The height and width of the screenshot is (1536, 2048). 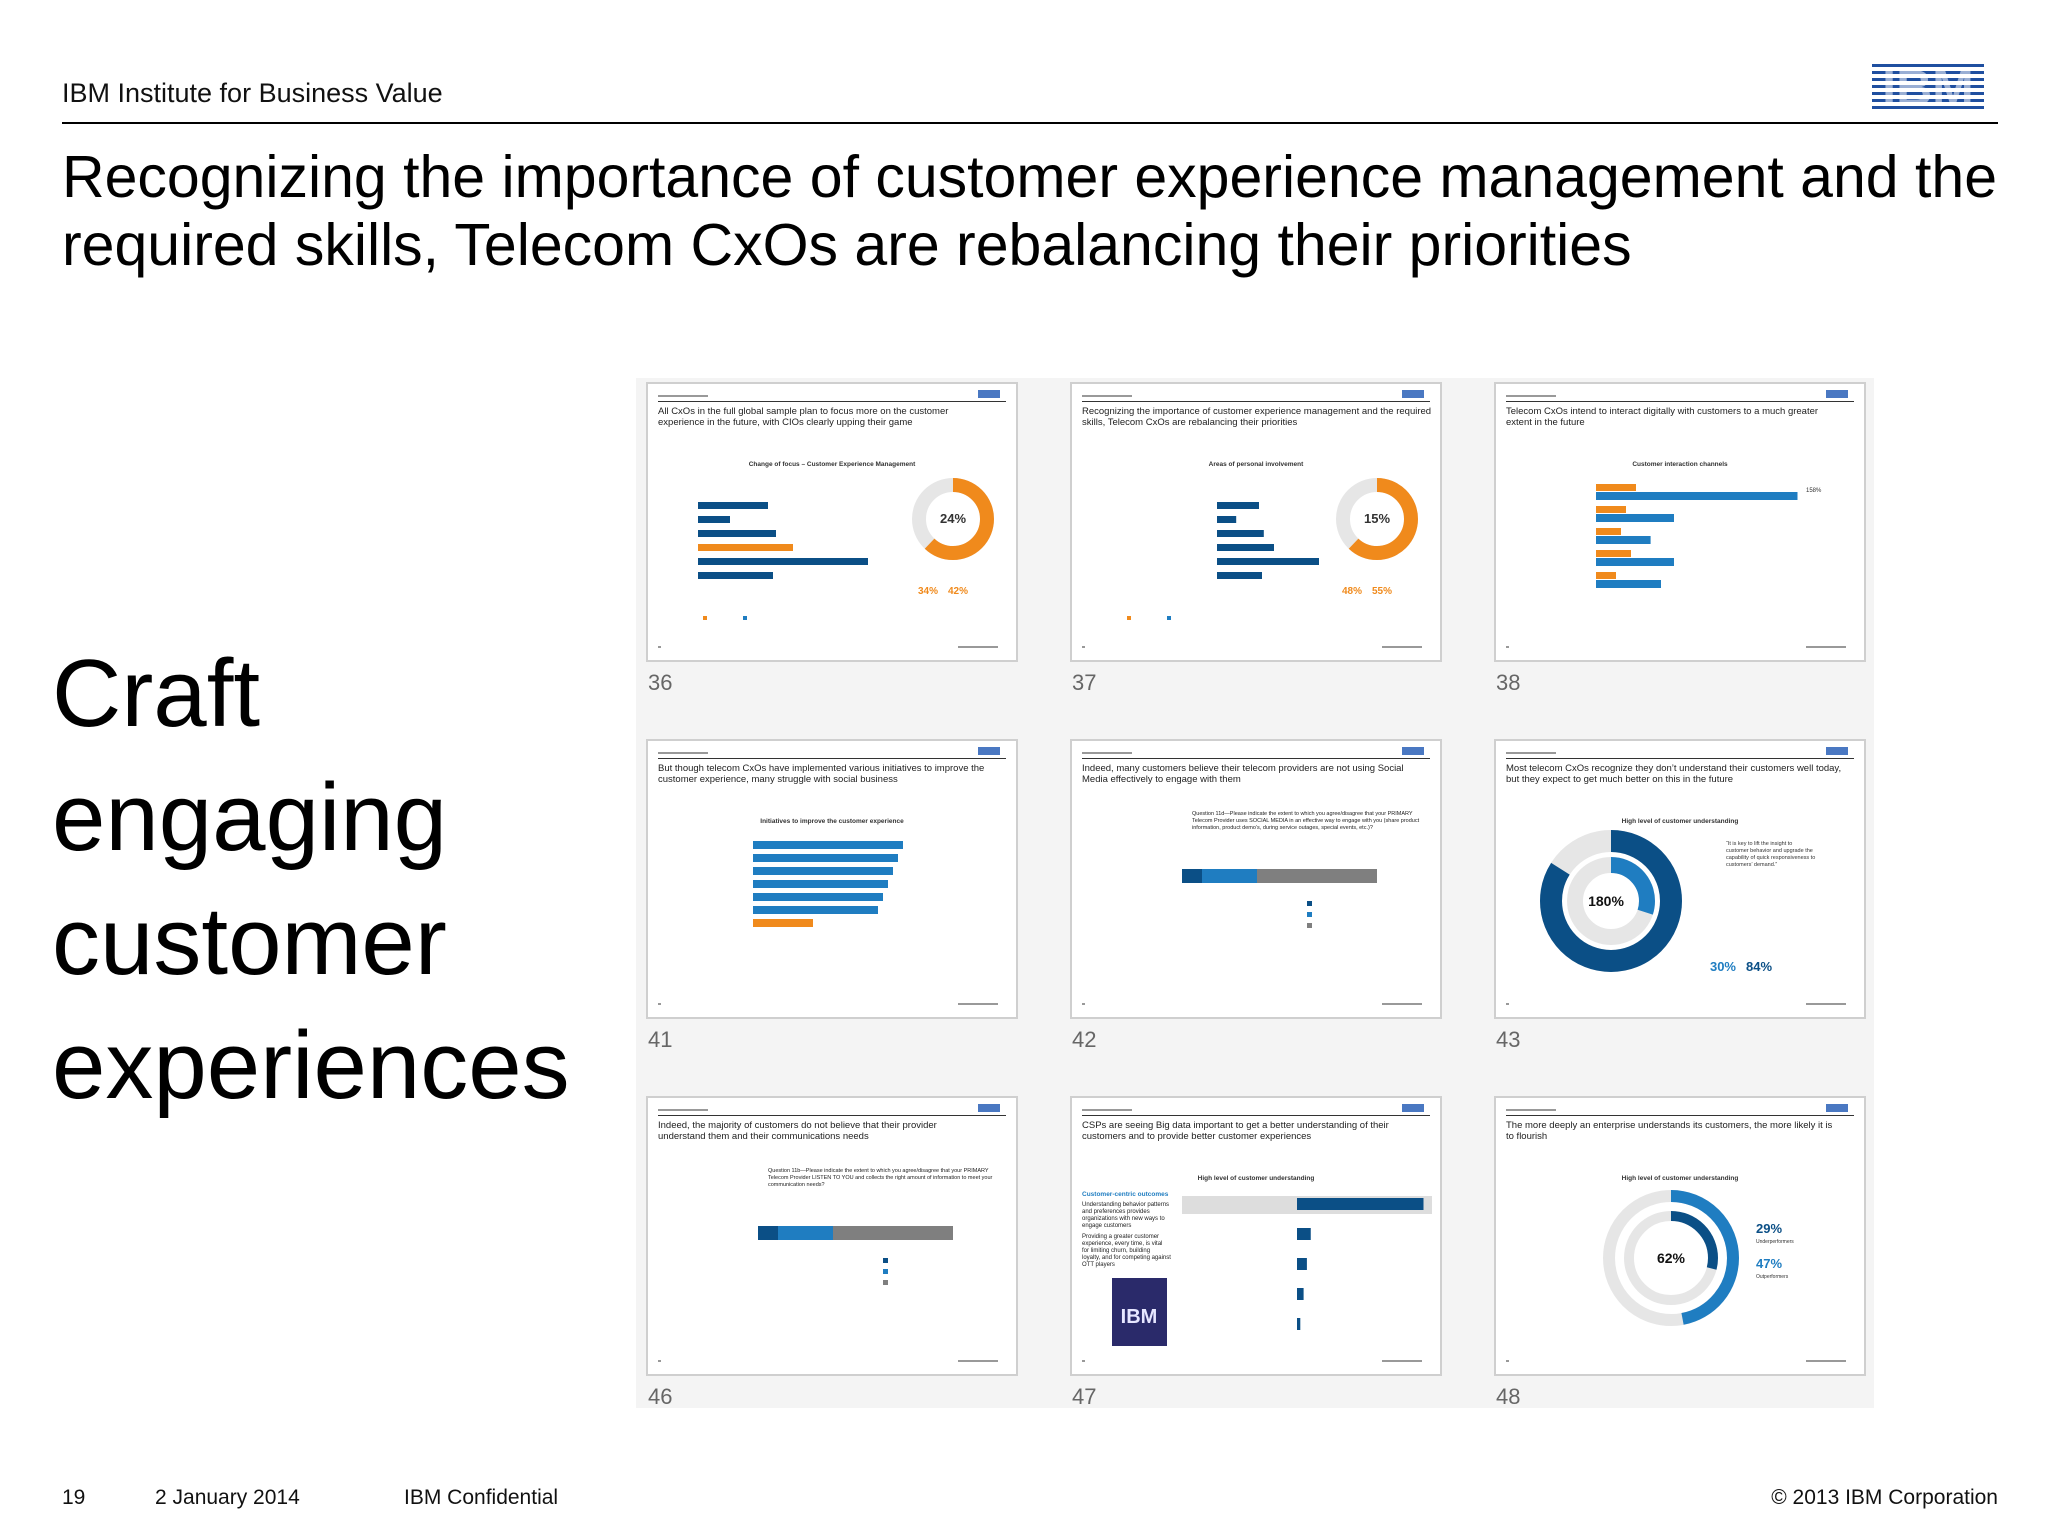 I want to click on header-rule, so click(x=1030, y=123).